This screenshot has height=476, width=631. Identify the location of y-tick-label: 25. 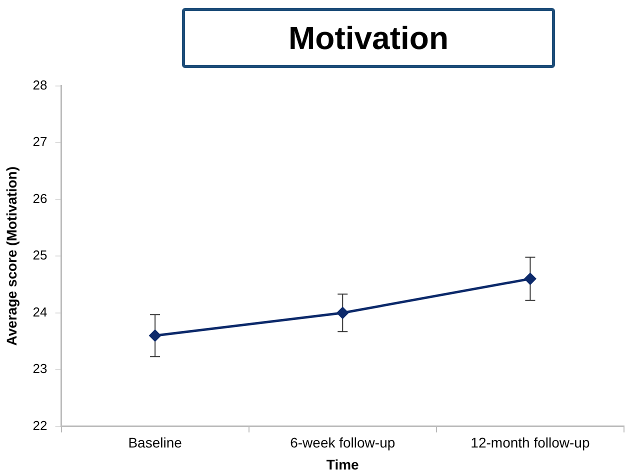
(40, 255).